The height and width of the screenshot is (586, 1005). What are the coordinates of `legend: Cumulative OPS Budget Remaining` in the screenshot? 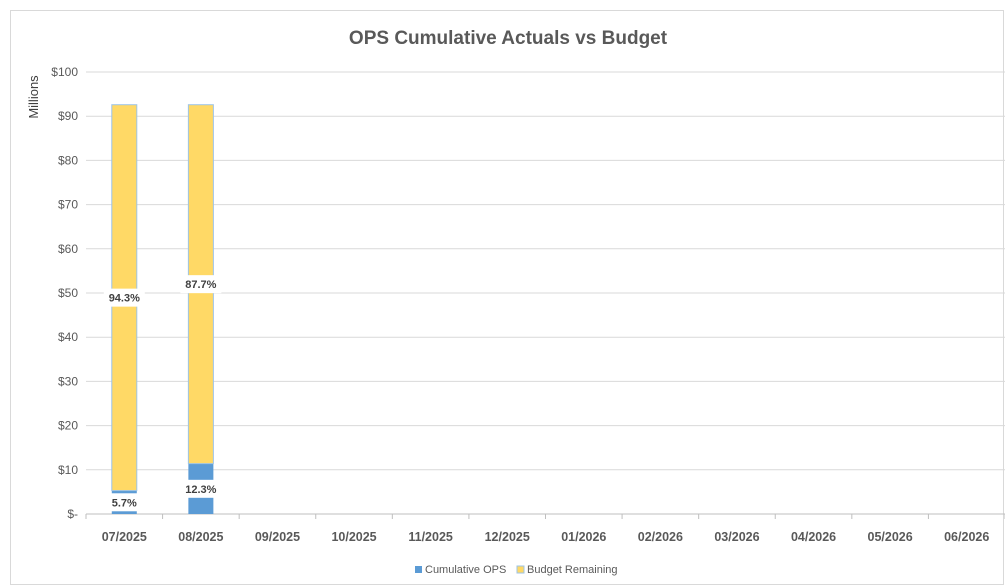 It's located at (516, 570).